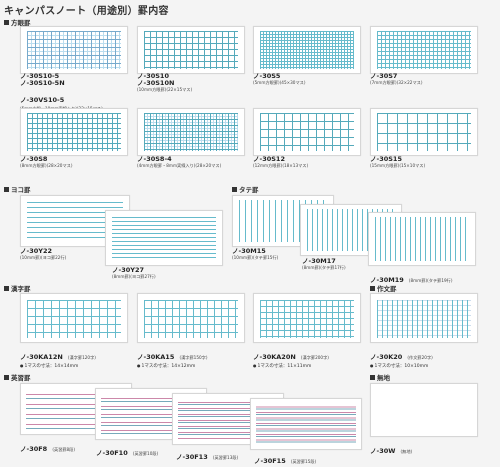  I want to click on card-30S7, so click(424, 50).